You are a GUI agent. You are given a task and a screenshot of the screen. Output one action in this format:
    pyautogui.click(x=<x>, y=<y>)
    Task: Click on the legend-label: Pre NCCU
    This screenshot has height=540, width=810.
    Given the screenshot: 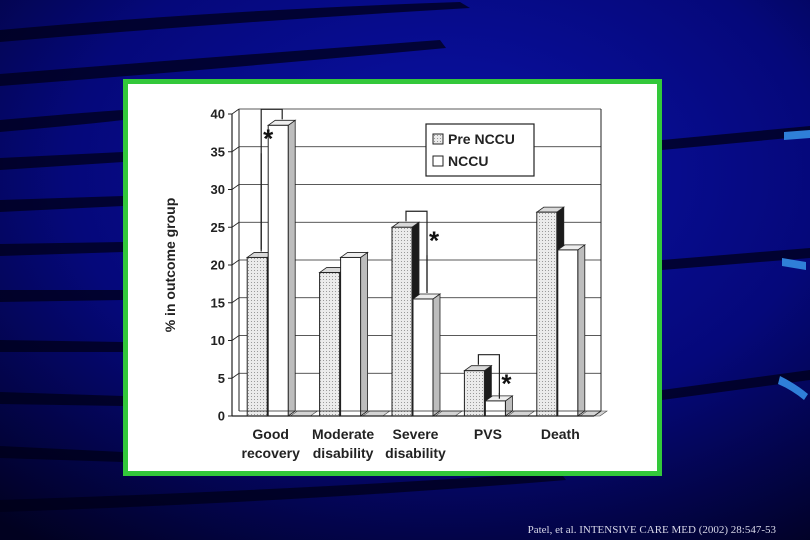 What is the action you would take?
    pyautogui.click(x=481, y=139)
    